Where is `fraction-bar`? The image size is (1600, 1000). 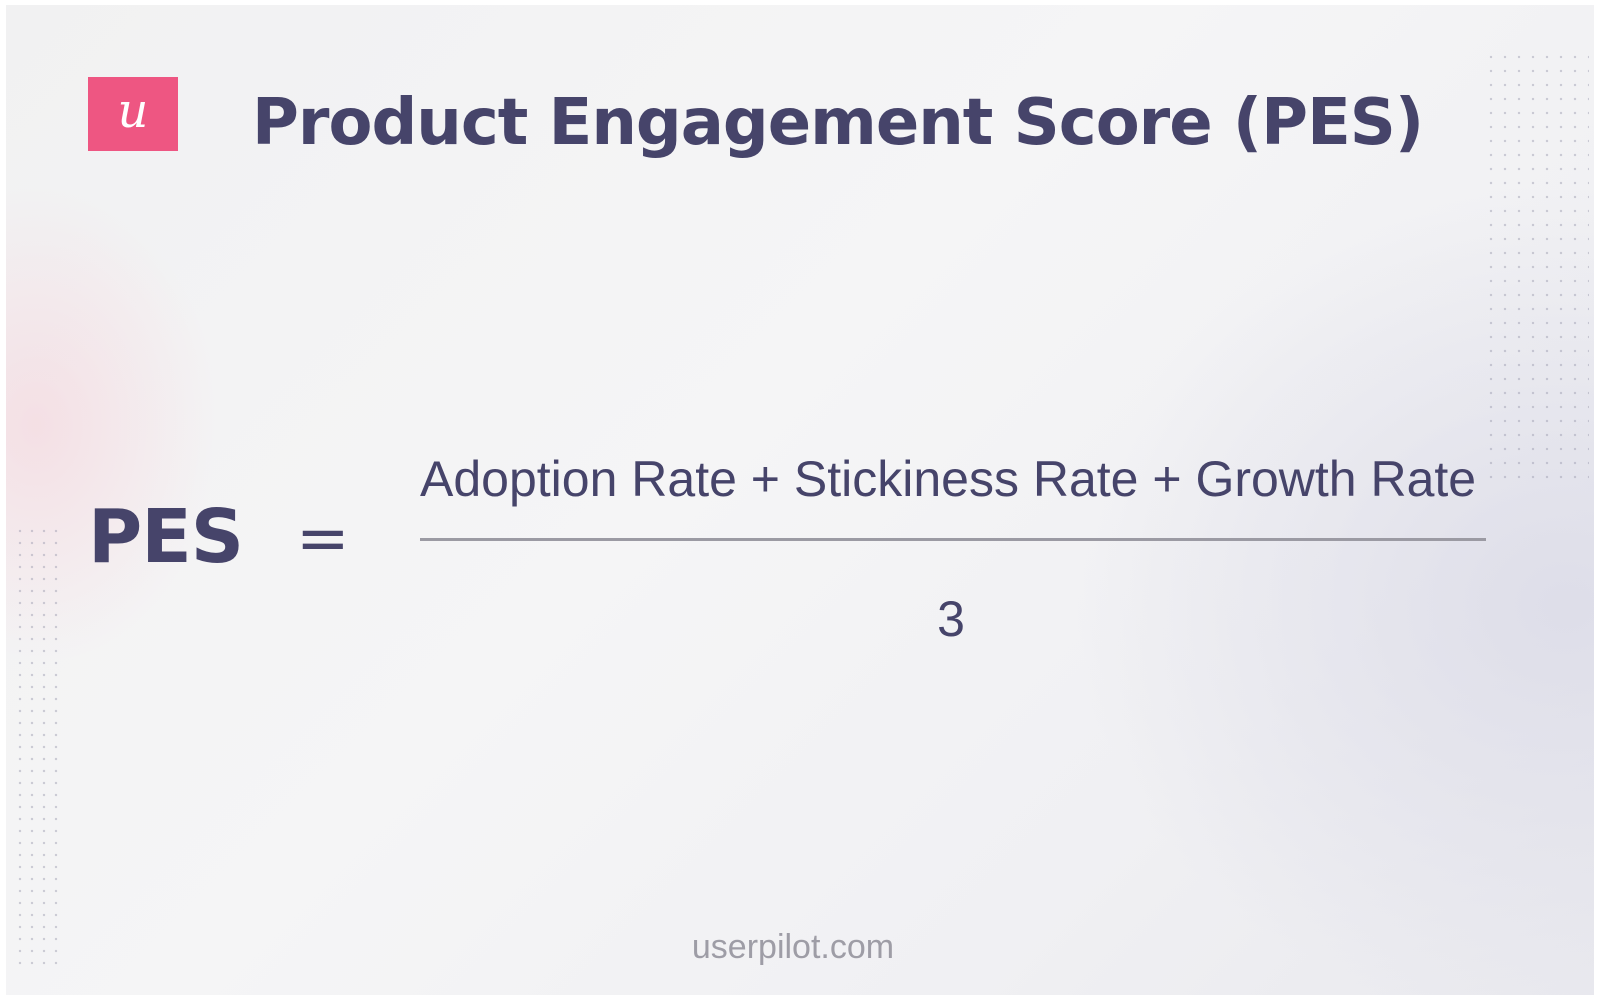 fraction-bar is located at coordinates (953, 539).